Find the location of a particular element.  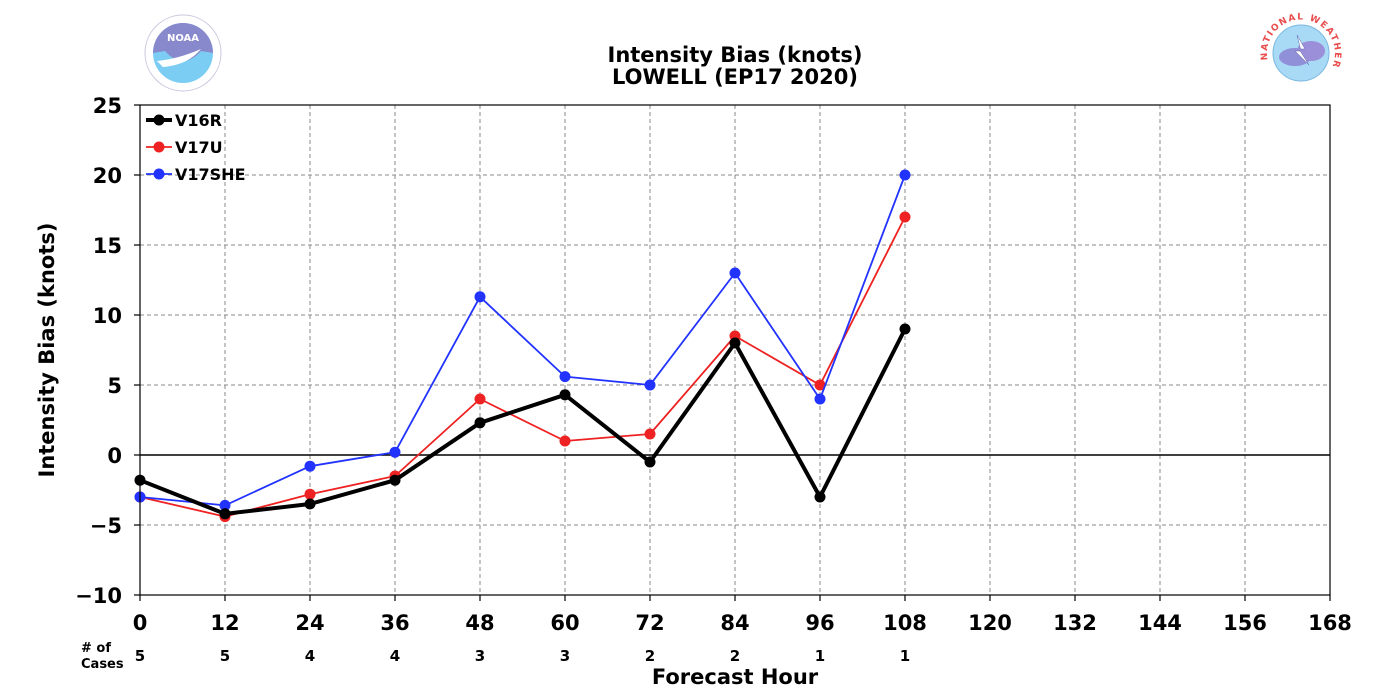

x-tick-label: 156 is located at coordinates (1245, 623).